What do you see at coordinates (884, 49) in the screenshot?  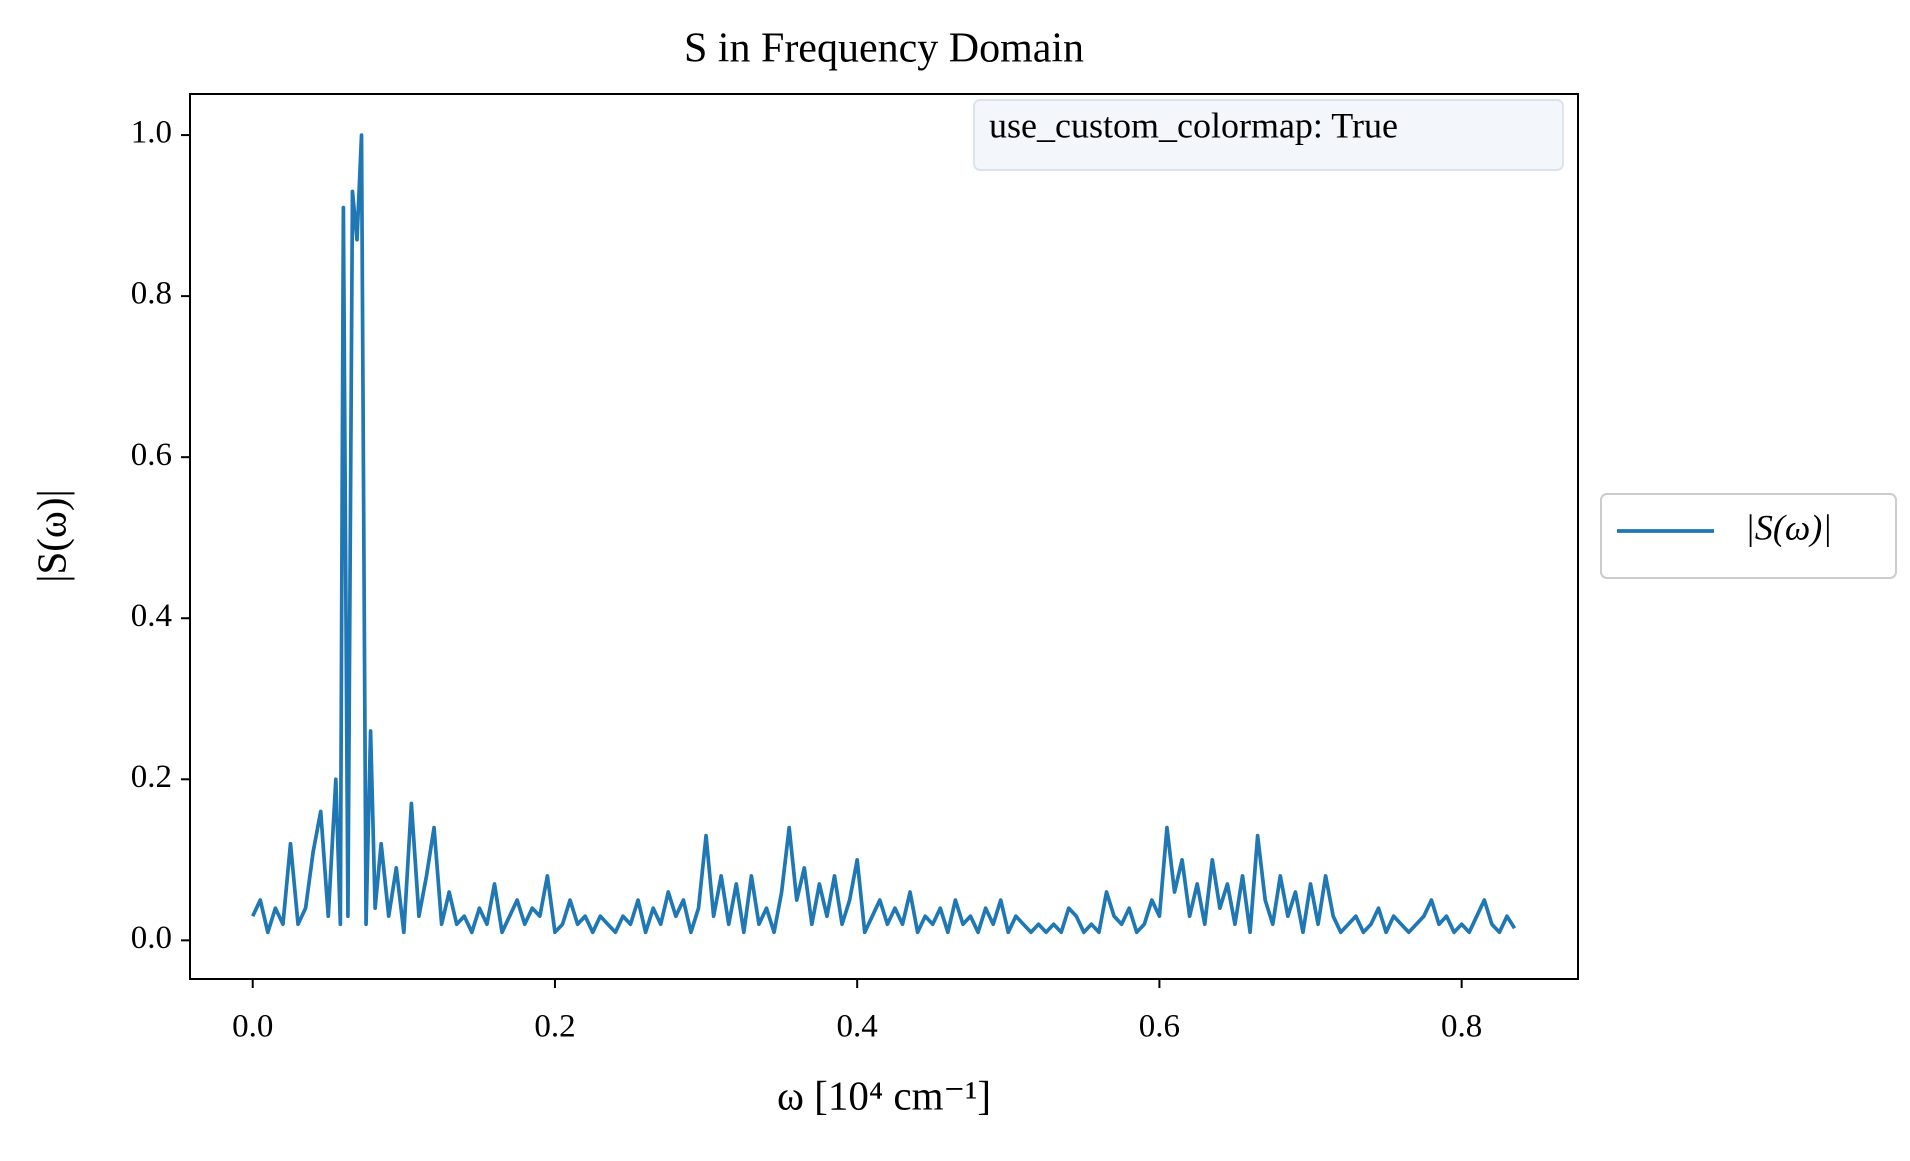 I see `chart-title: S in Frequency Domain` at bounding box center [884, 49].